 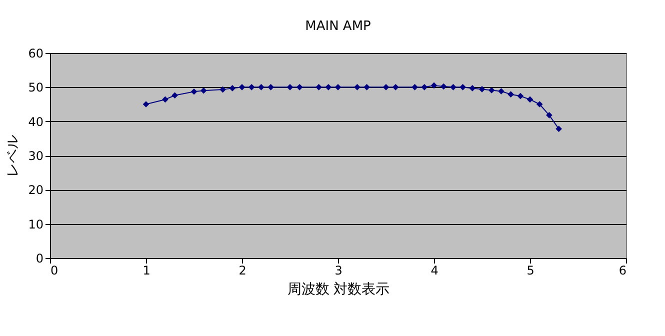 What do you see at coordinates (146, 271) in the screenshot?
I see `x-tick-label: 1` at bounding box center [146, 271].